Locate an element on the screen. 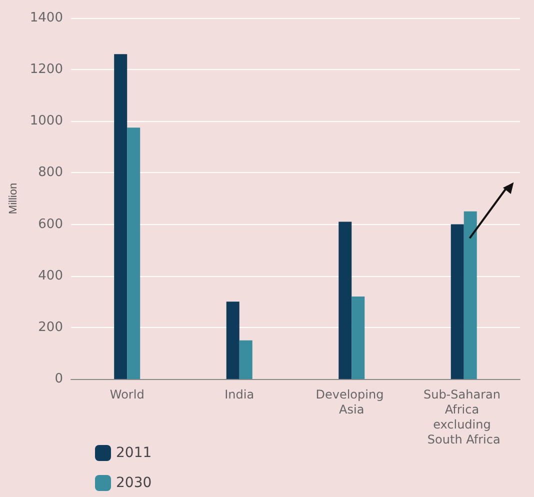  x-tick-label: India is located at coordinates (239, 395).